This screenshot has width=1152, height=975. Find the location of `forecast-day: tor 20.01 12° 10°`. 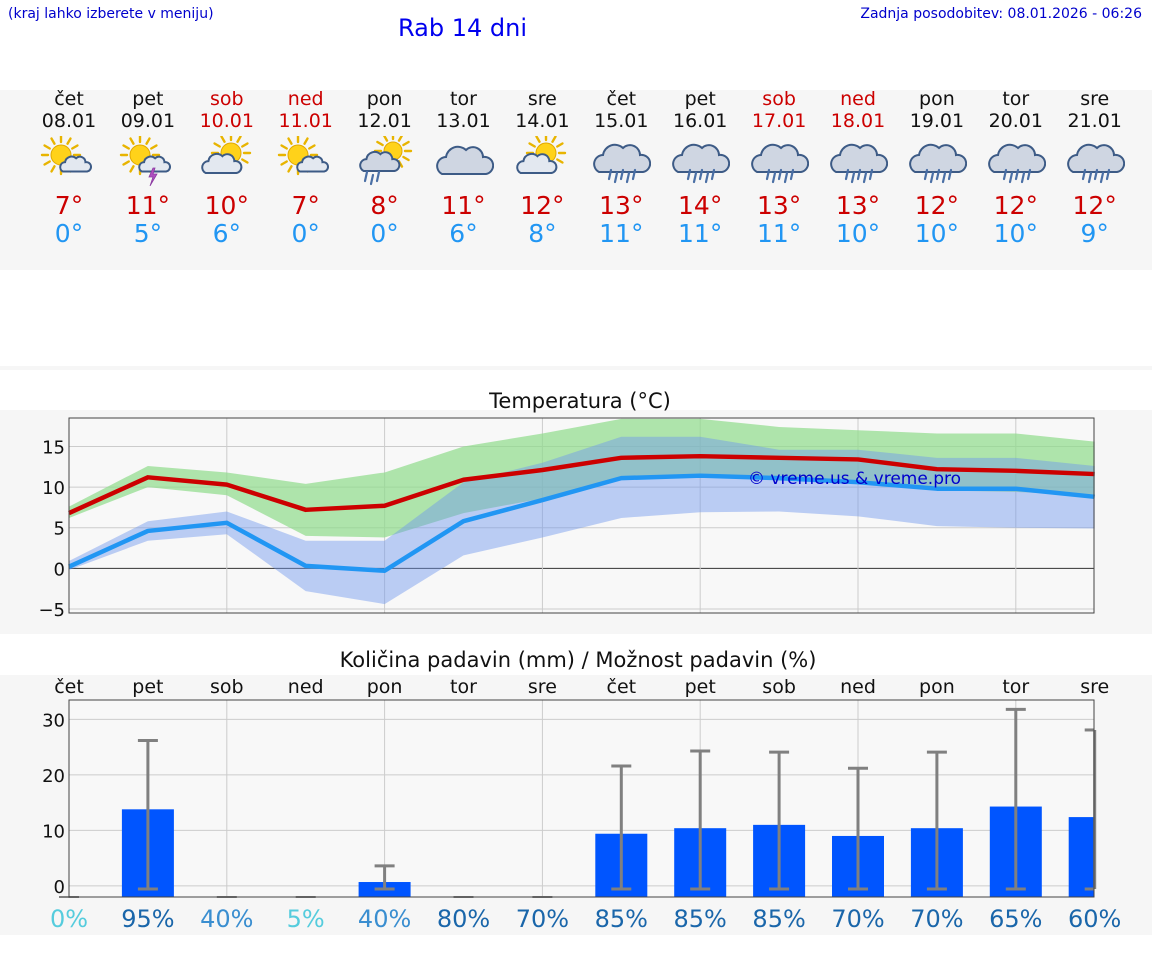

forecast-day: tor 20.01 12° 10° is located at coordinates (1016, 168).